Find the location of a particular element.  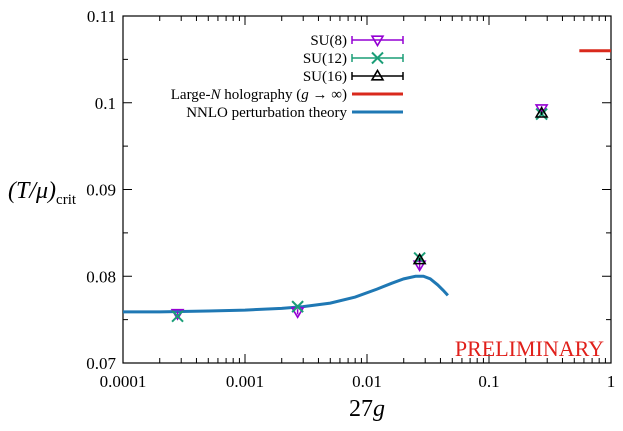

y-tick-label: 0.07 is located at coordinates (101, 363).